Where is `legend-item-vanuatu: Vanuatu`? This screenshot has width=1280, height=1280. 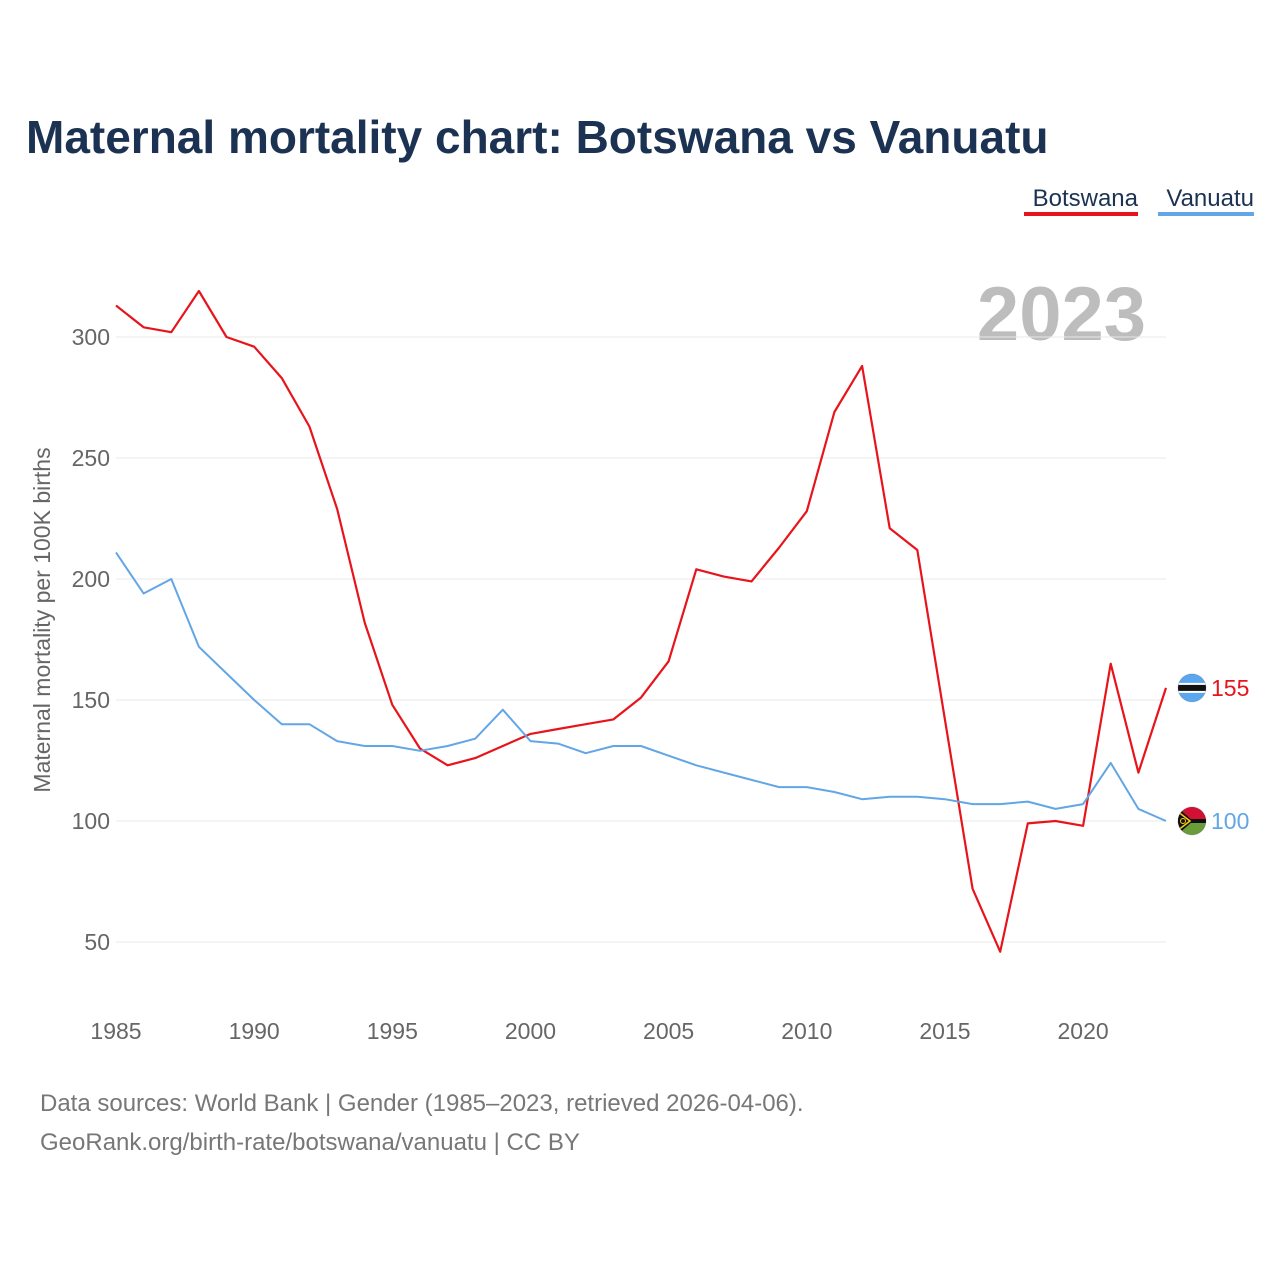 legend-item-vanuatu: Vanuatu is located at coordinates (1206, 200).